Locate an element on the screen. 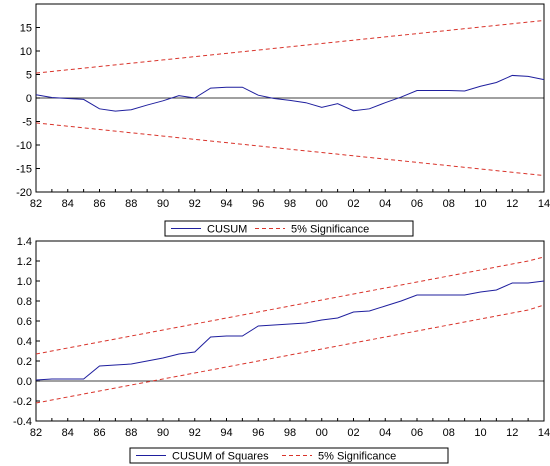 The image size is (550, 466). y-tick-label: 0.0 is located at coordinates (24, 382).